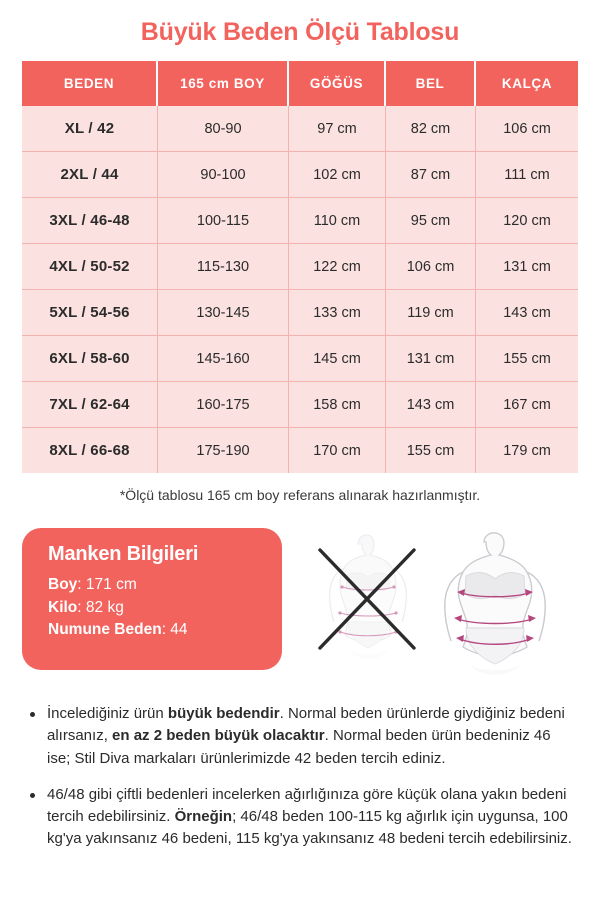 This screenshot has width=600, height=900. Describe the element at coordinates (431, 359) in the screenshot. I see `table-cell-bel: 131 cm` at that location.